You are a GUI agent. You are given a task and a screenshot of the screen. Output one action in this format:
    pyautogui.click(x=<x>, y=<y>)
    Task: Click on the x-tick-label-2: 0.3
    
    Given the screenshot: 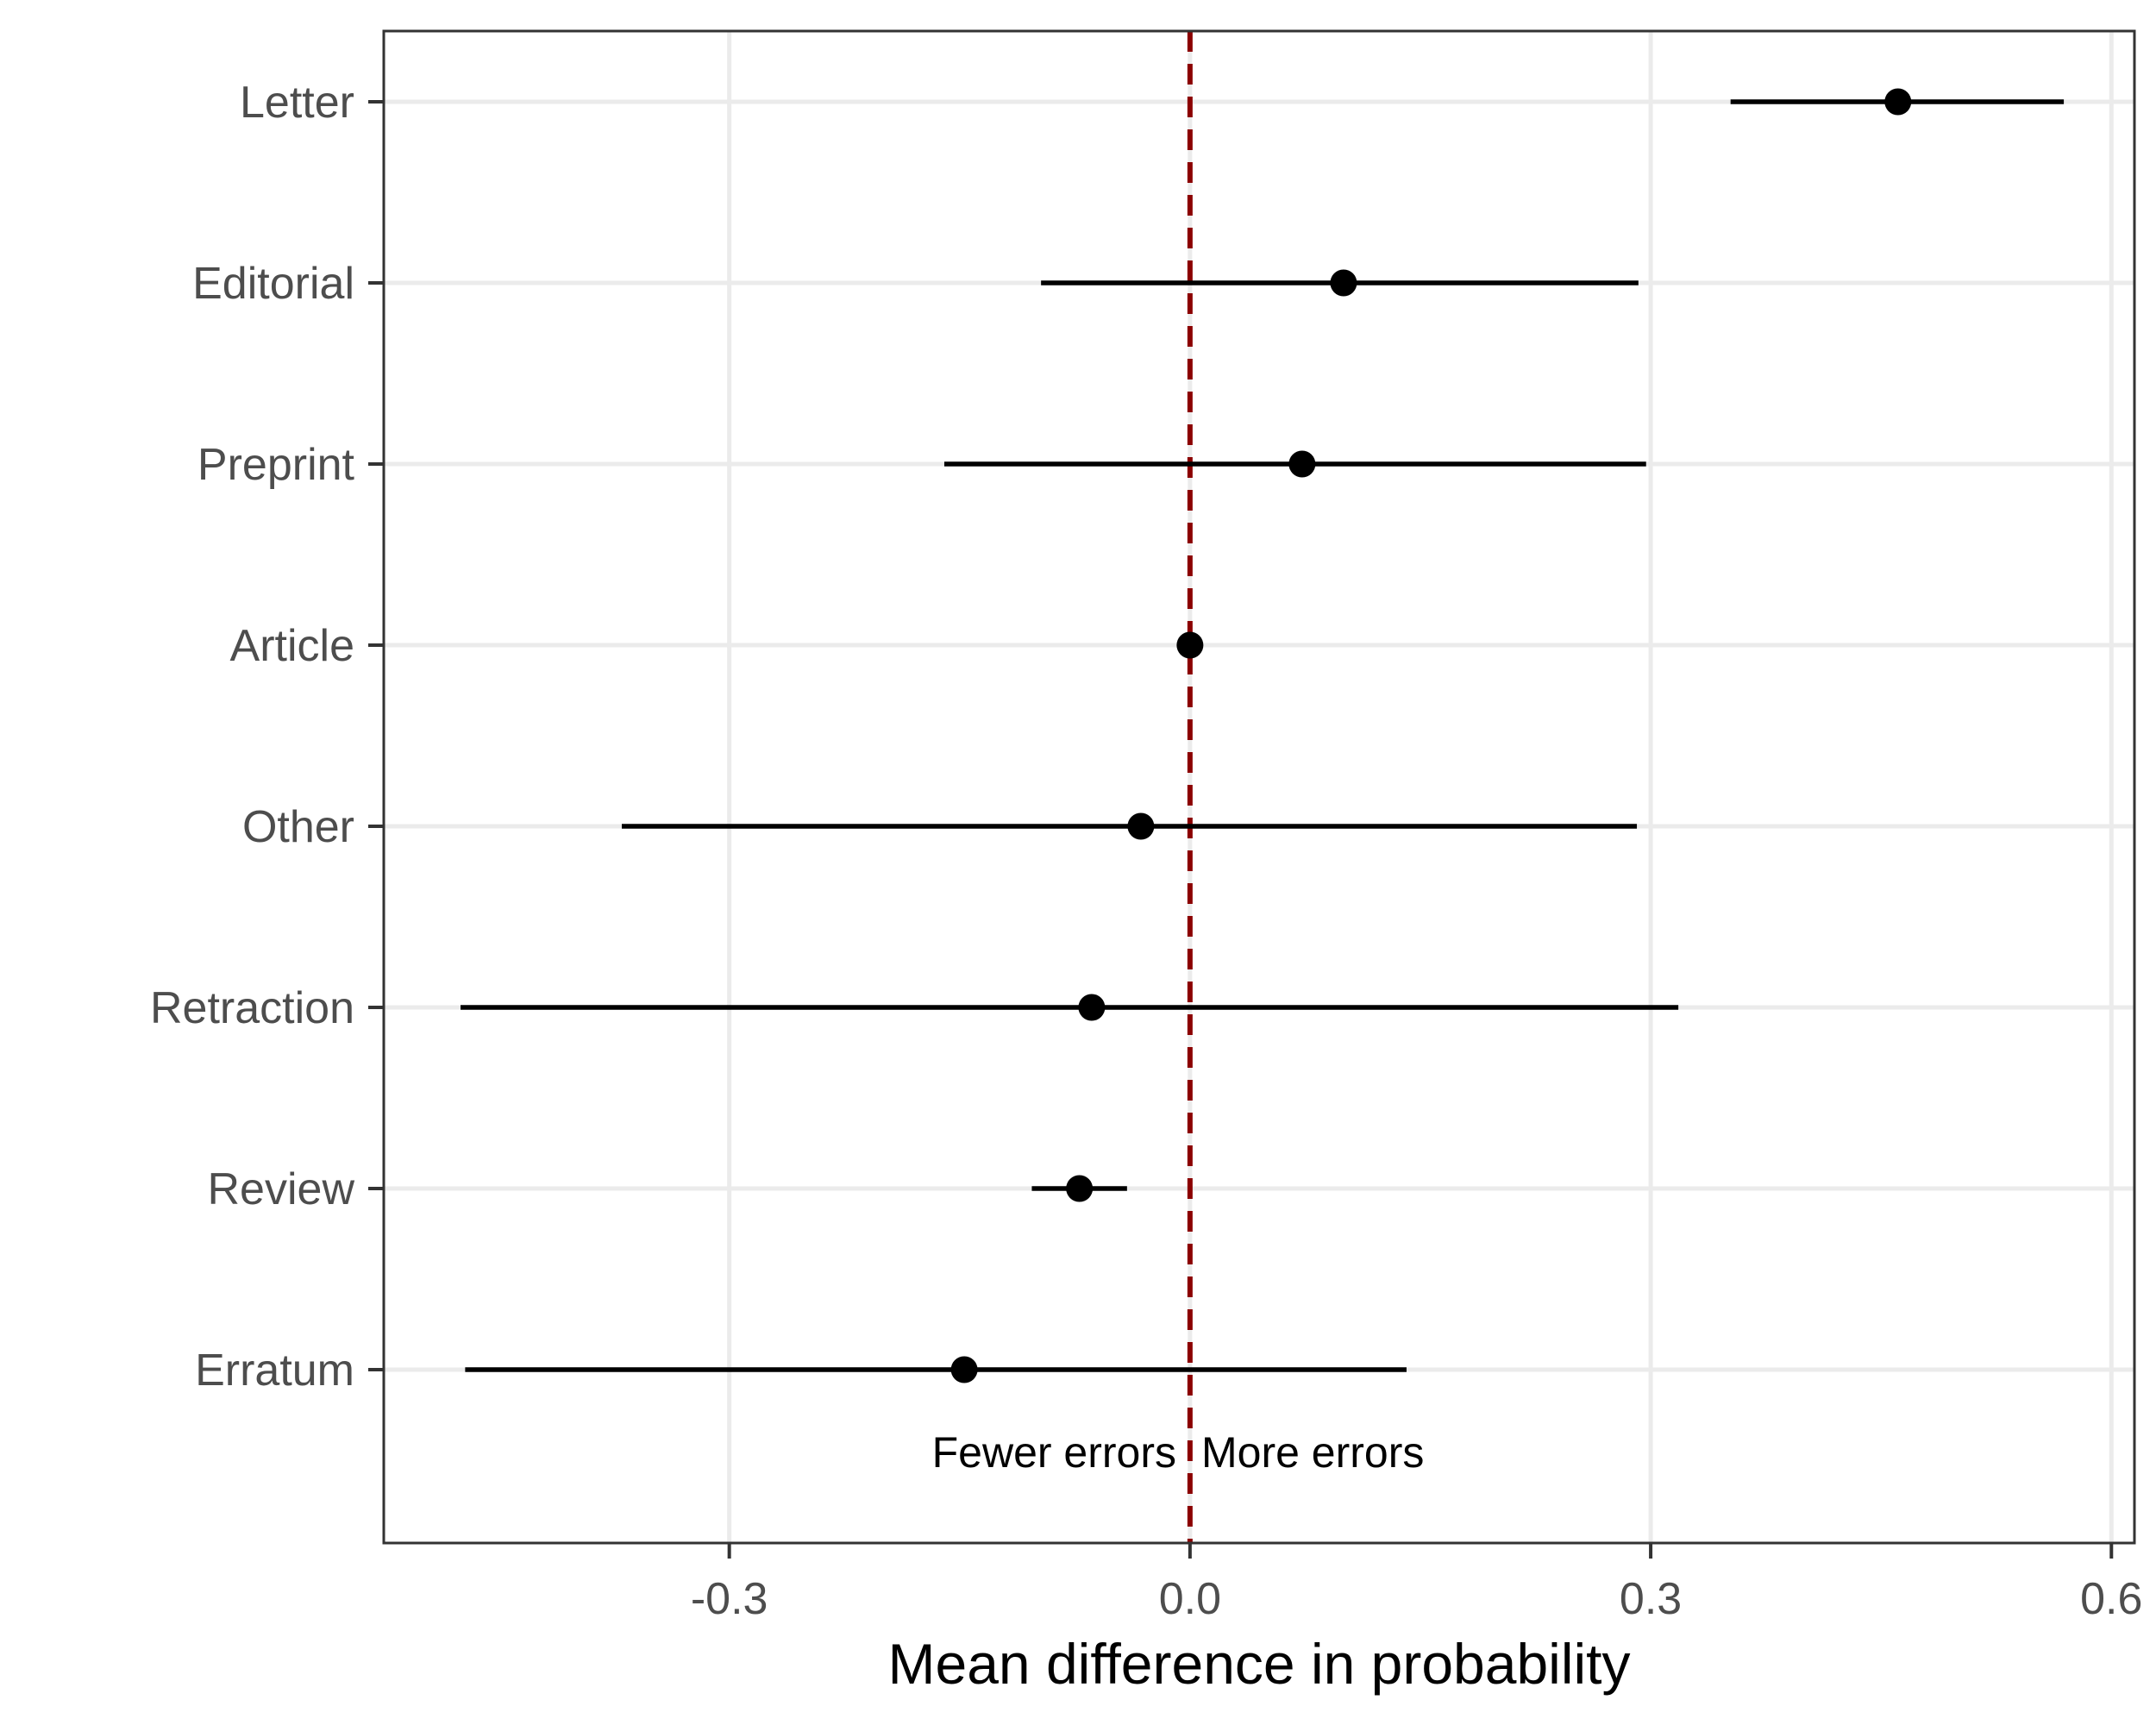 What is the action you would take?
    pyautogui.click(x=1651, y=1599)
    